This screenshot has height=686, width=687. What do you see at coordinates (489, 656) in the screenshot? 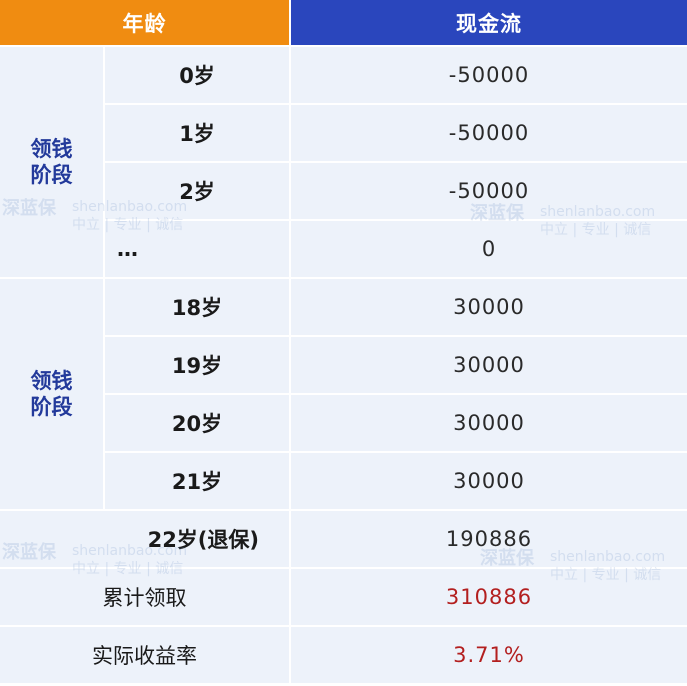
I see `rate-value: 3.71%` at bounding box center [489, 656].